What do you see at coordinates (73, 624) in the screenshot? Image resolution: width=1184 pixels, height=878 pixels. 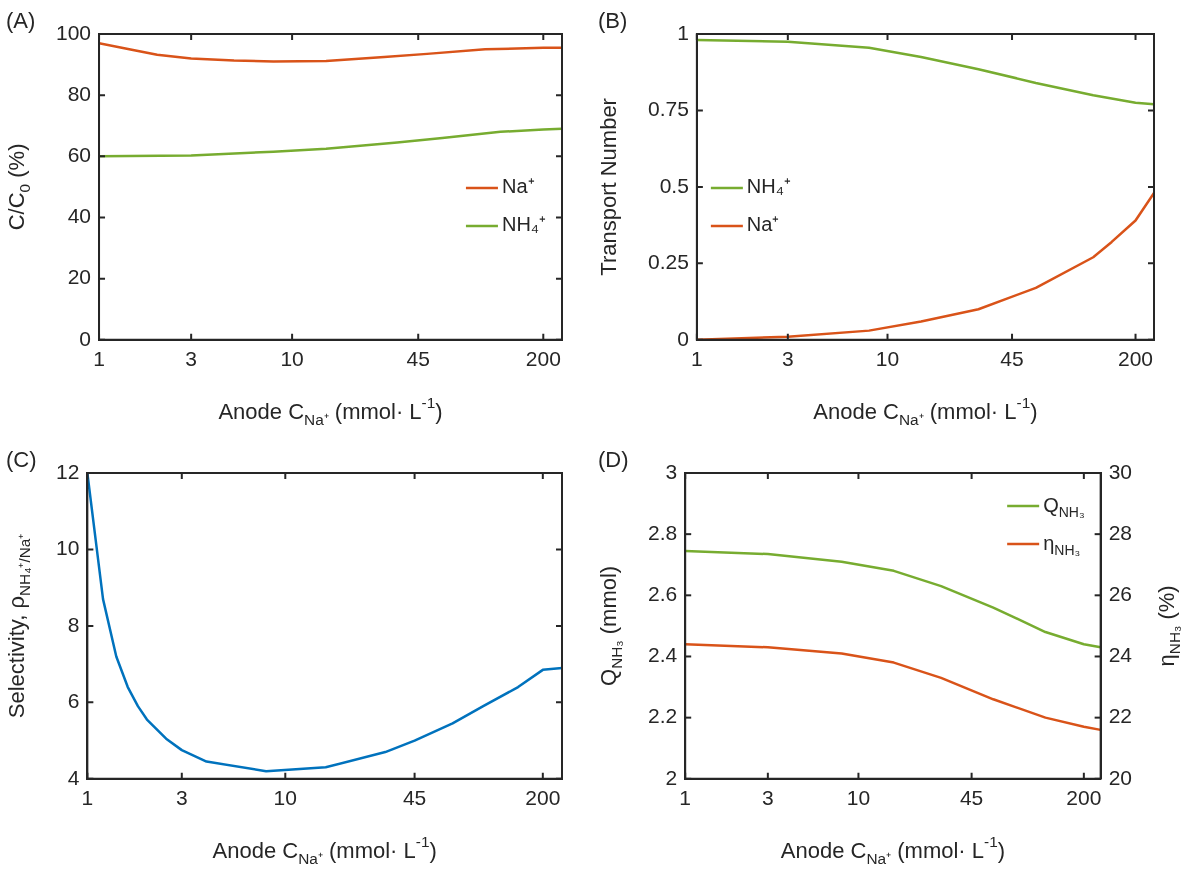 I see `y-tick-label: 8` at bounding box center [73, 624].